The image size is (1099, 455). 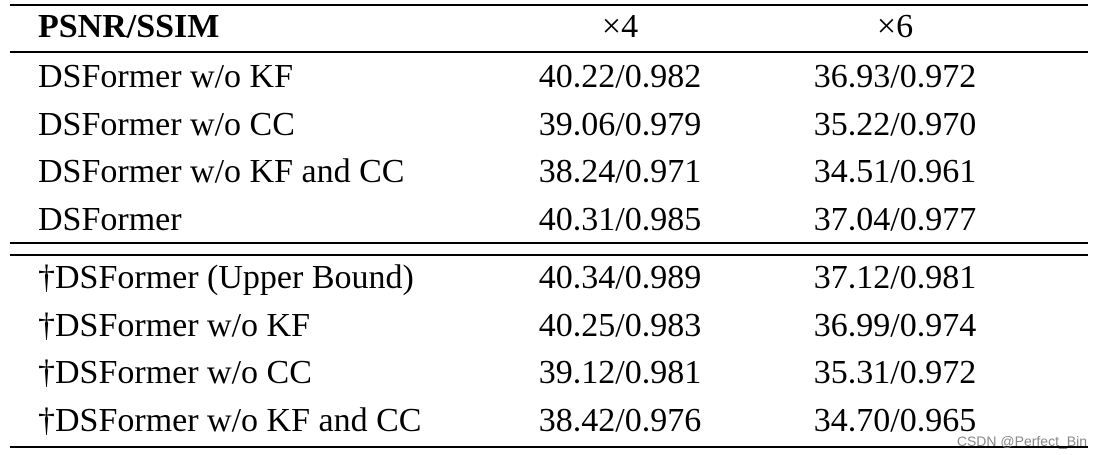 I want to click on table-cell: DSFormer w/o CC, so click(x=166, y=124).